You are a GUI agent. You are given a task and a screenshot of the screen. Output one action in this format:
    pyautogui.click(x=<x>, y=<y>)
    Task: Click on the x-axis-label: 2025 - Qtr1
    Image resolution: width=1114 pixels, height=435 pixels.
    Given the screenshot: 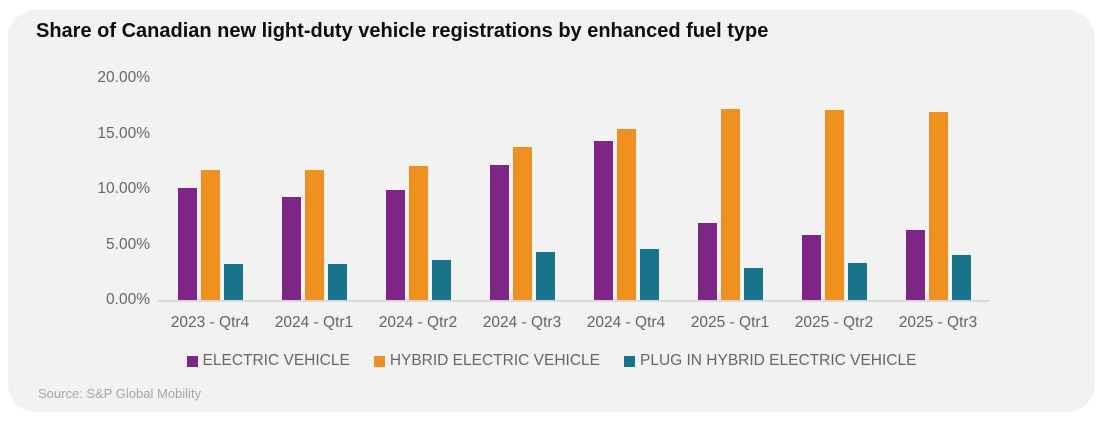 What is the action you would take?
    pyautogui.click(x=730, y=322)
    